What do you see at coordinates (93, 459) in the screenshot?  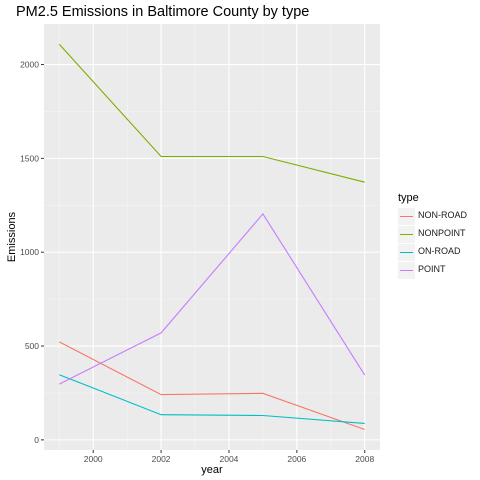 I see `x-tick-label: 2000` at bounding box center [93, 459].